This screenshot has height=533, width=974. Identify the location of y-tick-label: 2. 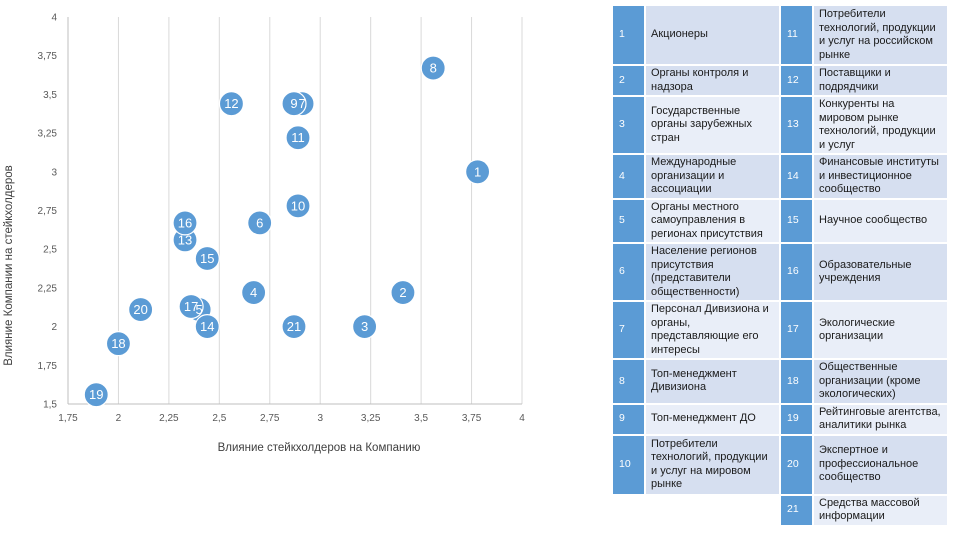
(54, 327).